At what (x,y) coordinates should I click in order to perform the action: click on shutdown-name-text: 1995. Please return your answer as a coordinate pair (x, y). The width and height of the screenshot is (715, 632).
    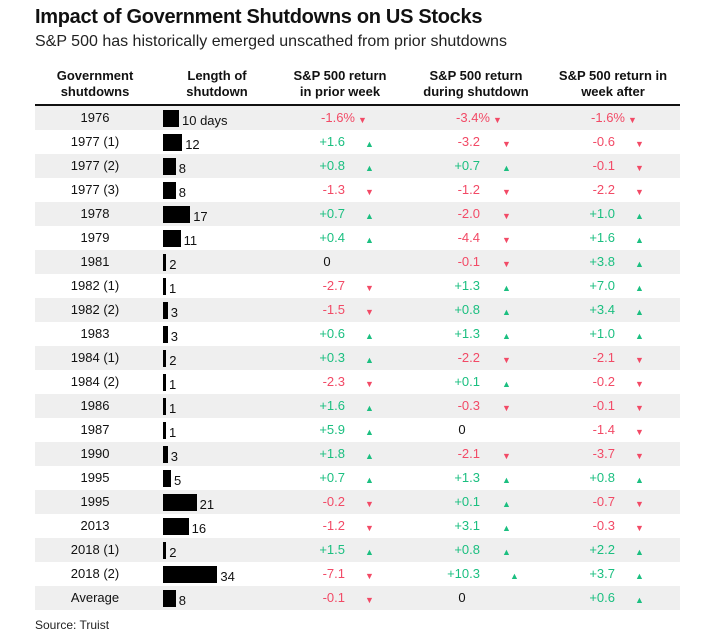
    Looking at the image, I should click on (95, 477).